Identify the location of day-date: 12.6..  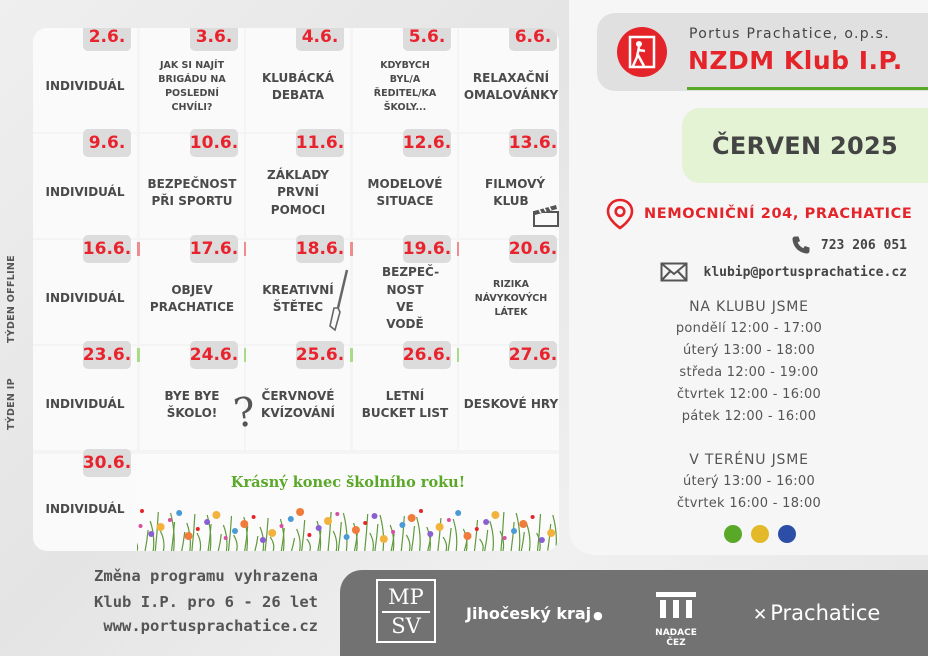
(427, 143).